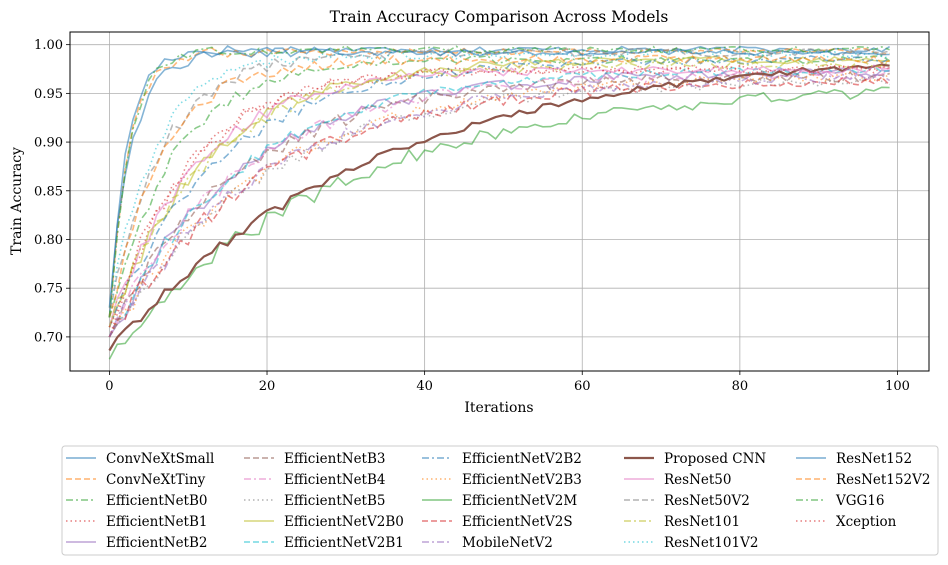 Image resolution: width=948 pixels, height=565 pixels. What do you see at coordinates (157, 543) in the screenshot?
I see `legend-label: EfficientNetB2` at bounding box center [157, 543].